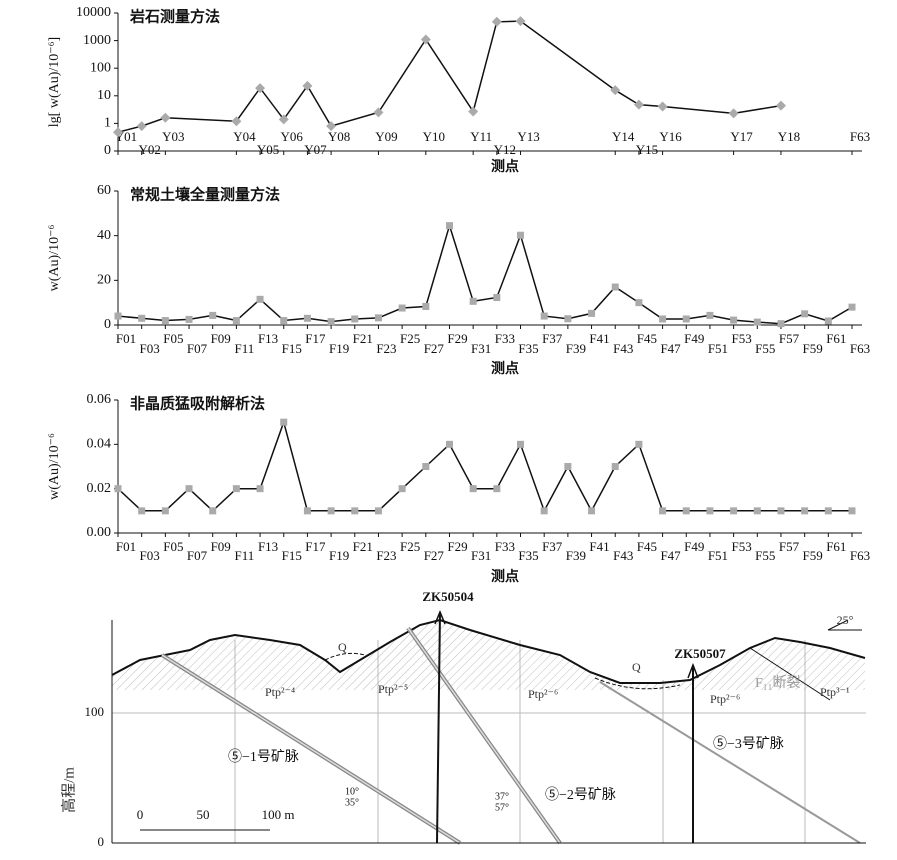 The width and height of the screenshot is (897, 860). I want to click on x-tick-label: F61, so click(836, 338).